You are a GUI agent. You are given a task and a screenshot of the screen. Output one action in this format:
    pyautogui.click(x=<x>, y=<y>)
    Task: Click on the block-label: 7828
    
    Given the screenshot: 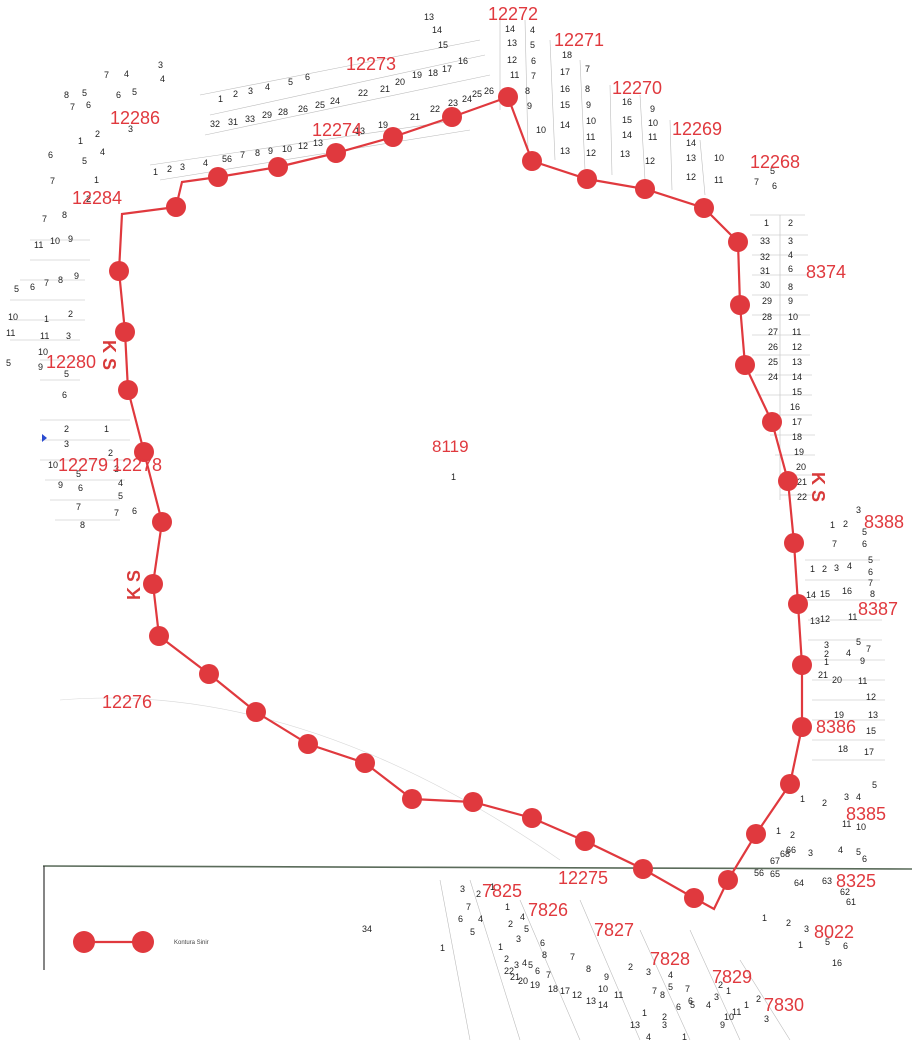 What is the action you would take?
    pyautogui.click(x=670, y=959)
    